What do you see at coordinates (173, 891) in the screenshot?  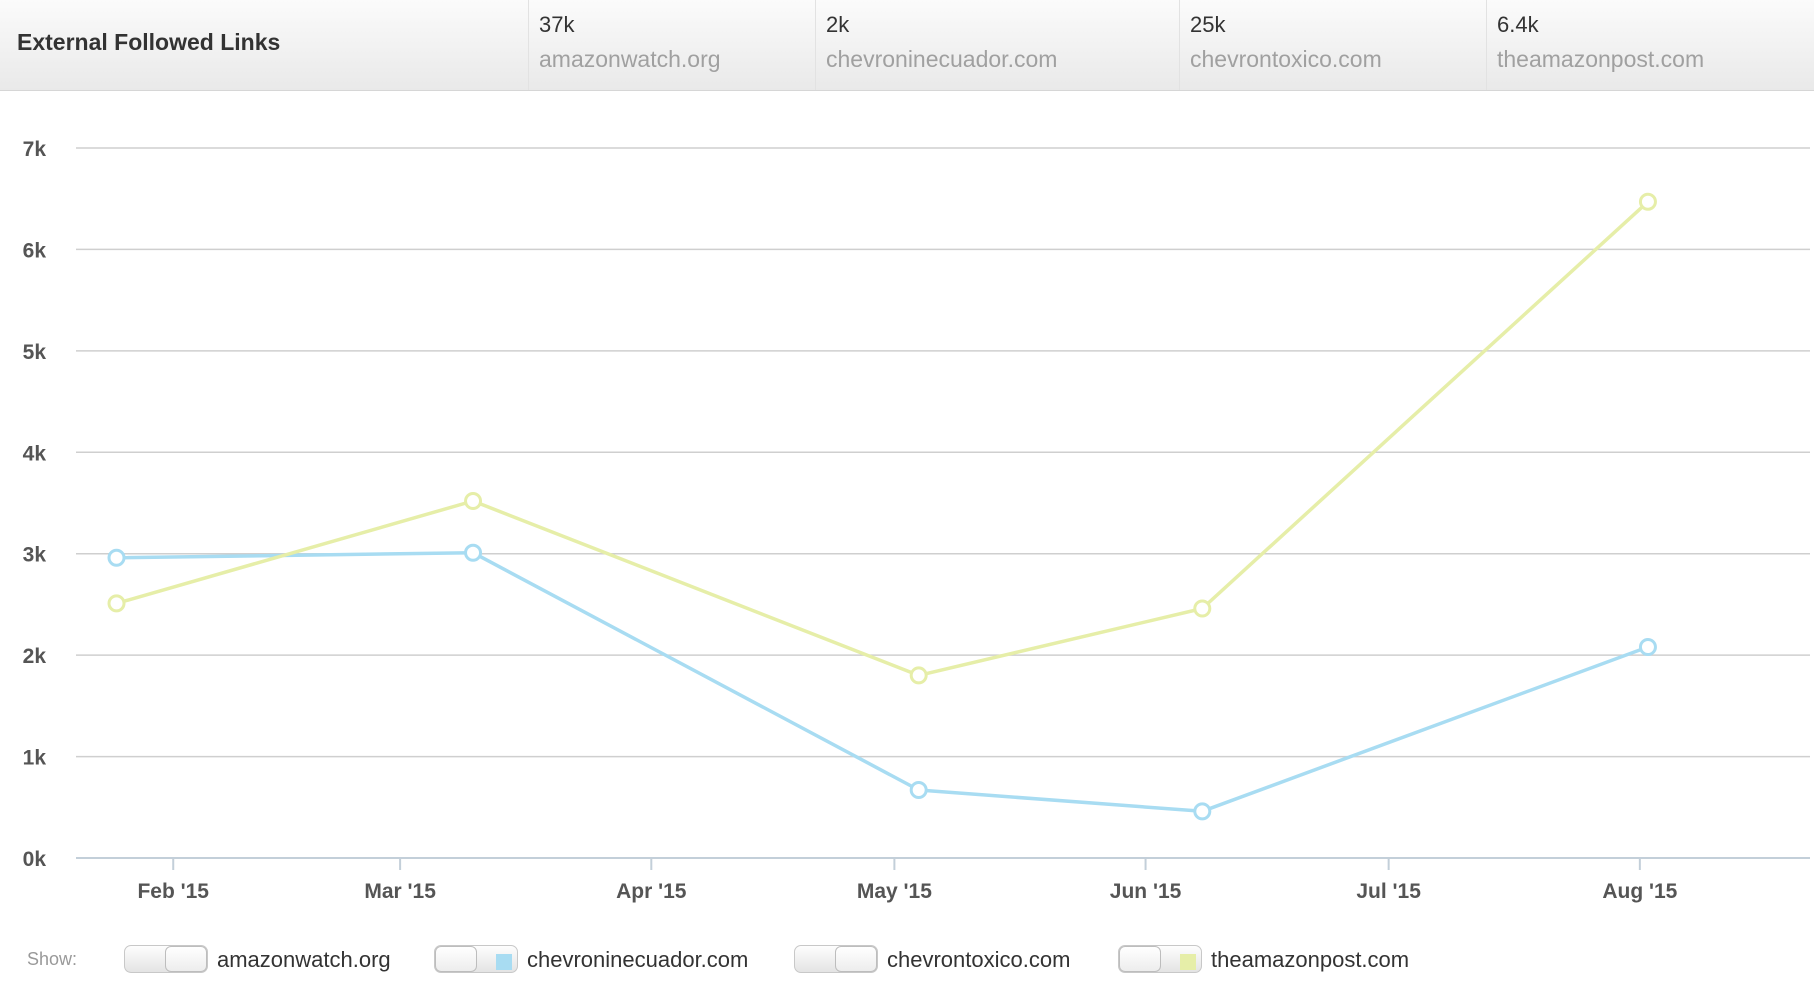 I see `x-tick-label: Feb '15` at bounding box center [173, 891].